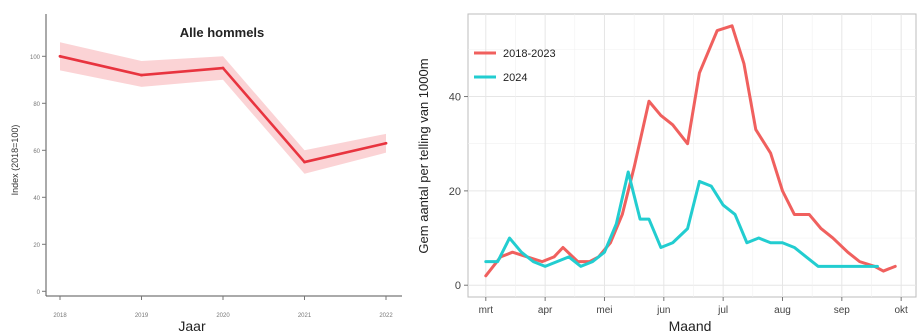  What do you see at coordinates (423, 155) in the screenshot?
I see `right-y-axis-title: Gem aantal per telling van 1000m` at bounding box center [423, 155].